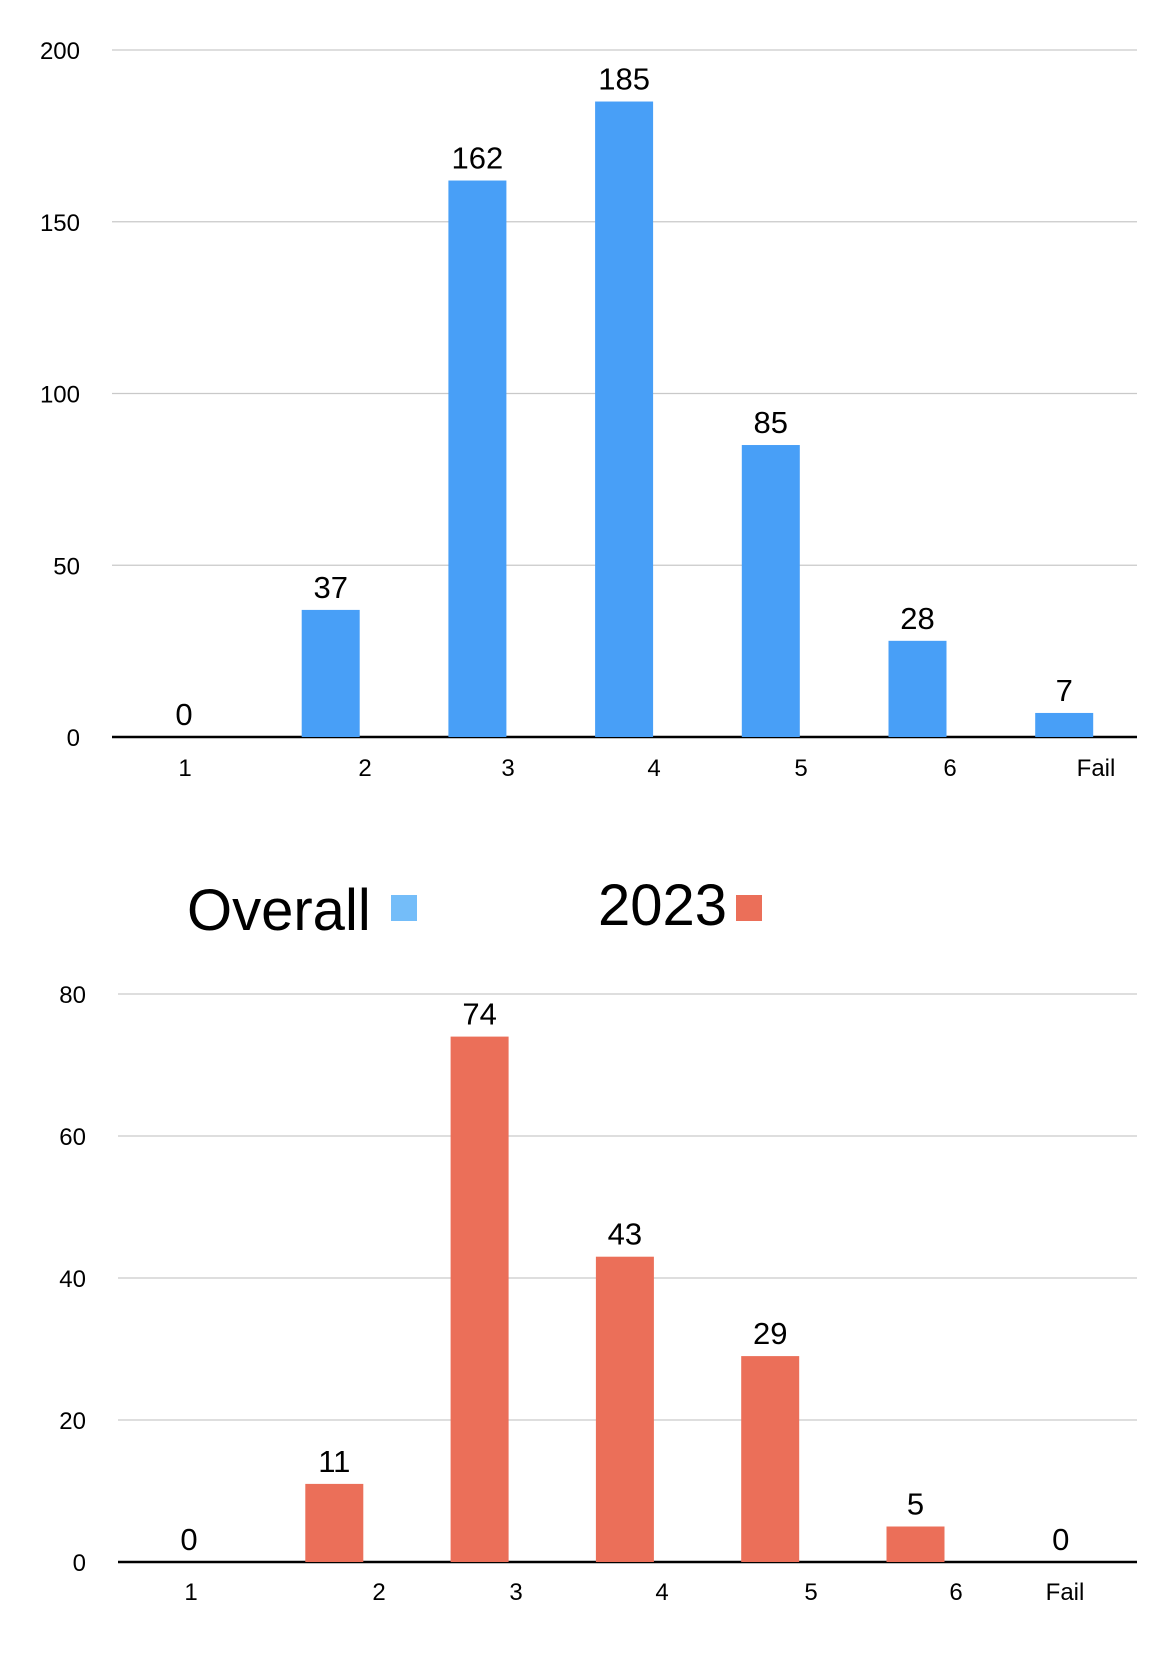 The image size is (1170, 1653). I want to click on overall-x-tick-label-1: 1, so click(184, 768).